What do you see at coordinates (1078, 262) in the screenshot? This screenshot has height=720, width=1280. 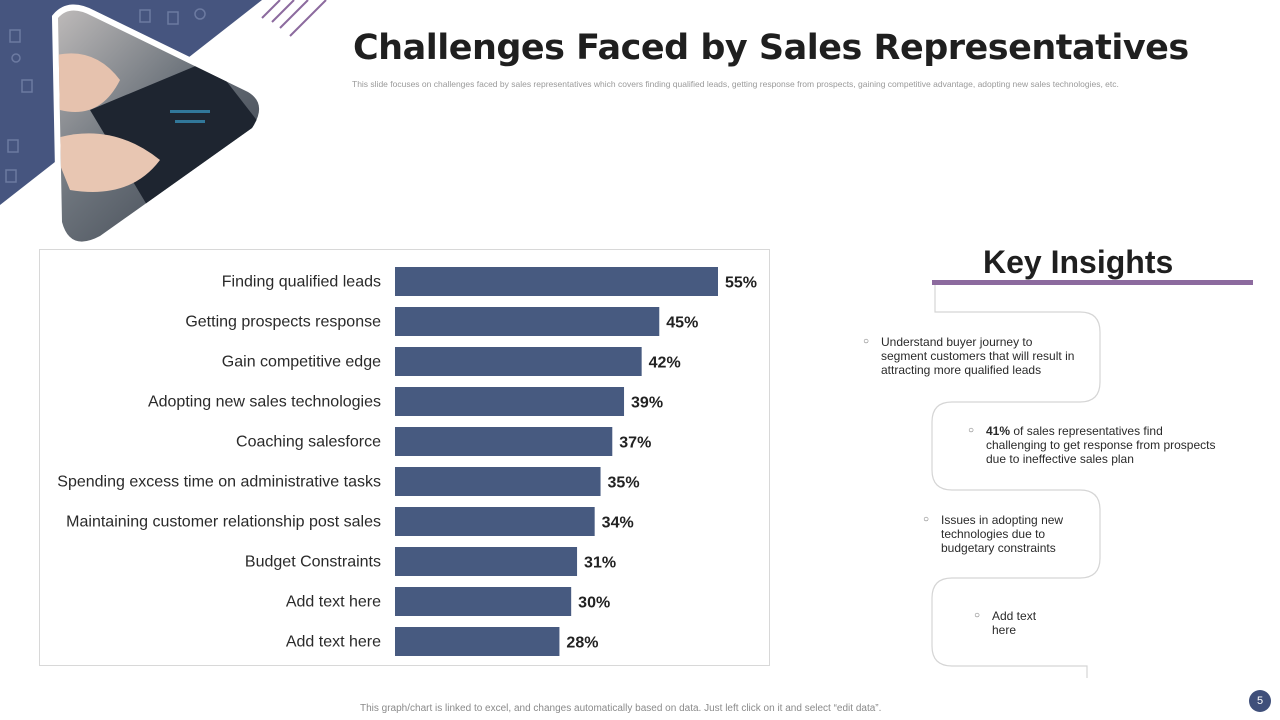 I see `key-insights-title: Key Insights` at bounding box center [1078, 262].